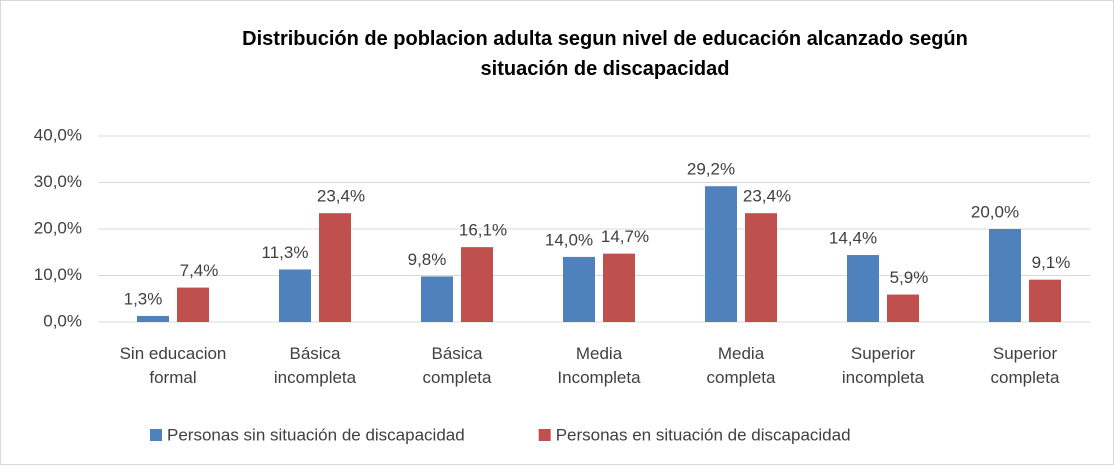 The height and width of the screenshot is (466, 1115). What do you see at coordinates (1026, 365) in the screenshot?
I see `x-tick-label: Superior completa` at bounding box center [1026, 365].